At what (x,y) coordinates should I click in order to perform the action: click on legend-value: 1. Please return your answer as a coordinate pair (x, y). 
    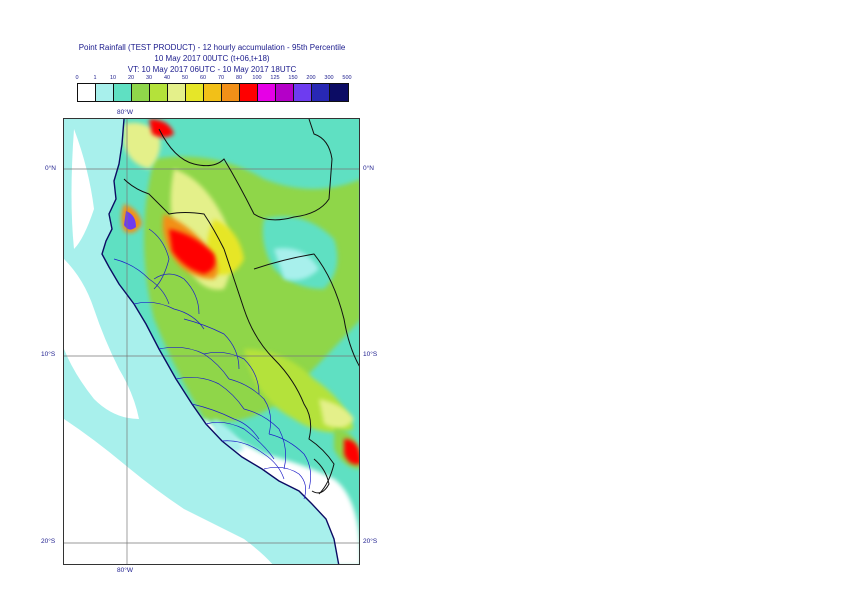
    Looking at the image, I should click on (95, 78).